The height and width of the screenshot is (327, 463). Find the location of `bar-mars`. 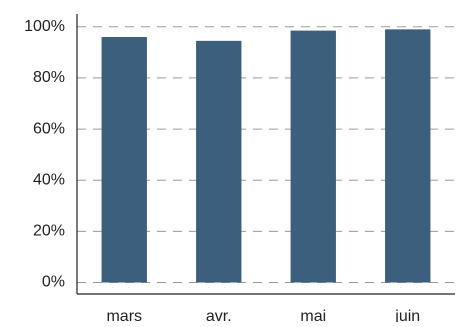

bar-mars is located at coordinates (124, 160).